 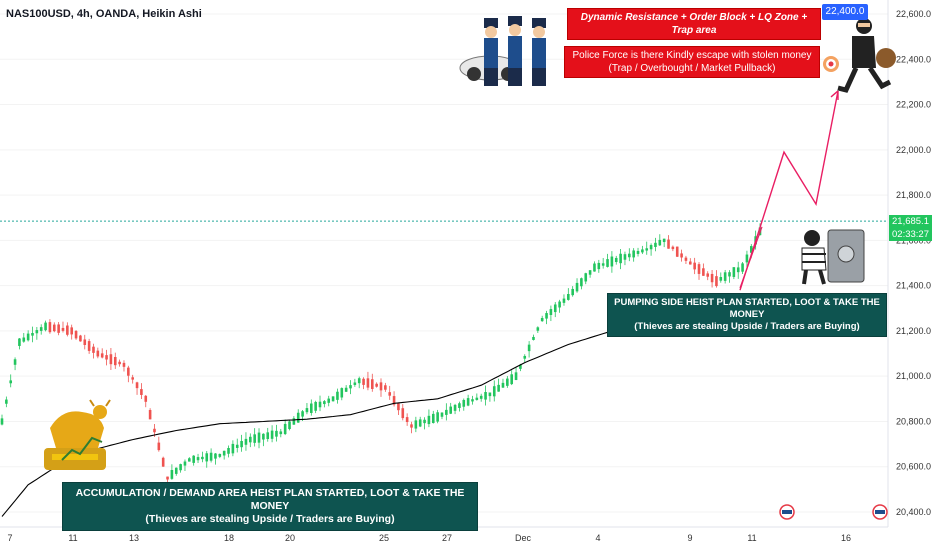 What do you see at coordinates (751, 257) in the screenshot?
I see `entry-arrow` at bounding box center [751, 257].